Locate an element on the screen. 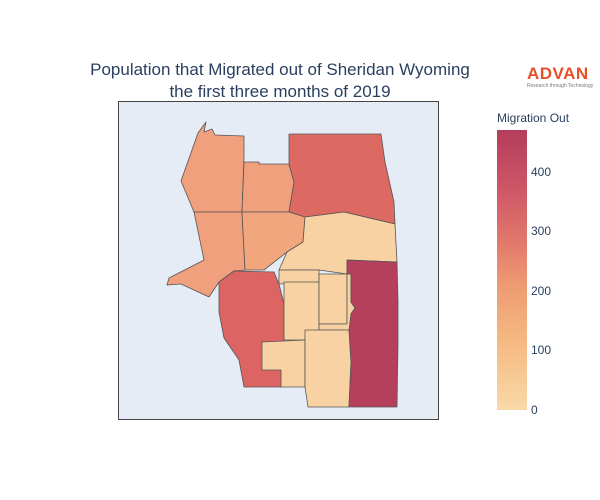  colorbar is located at coordinates (512, 270).